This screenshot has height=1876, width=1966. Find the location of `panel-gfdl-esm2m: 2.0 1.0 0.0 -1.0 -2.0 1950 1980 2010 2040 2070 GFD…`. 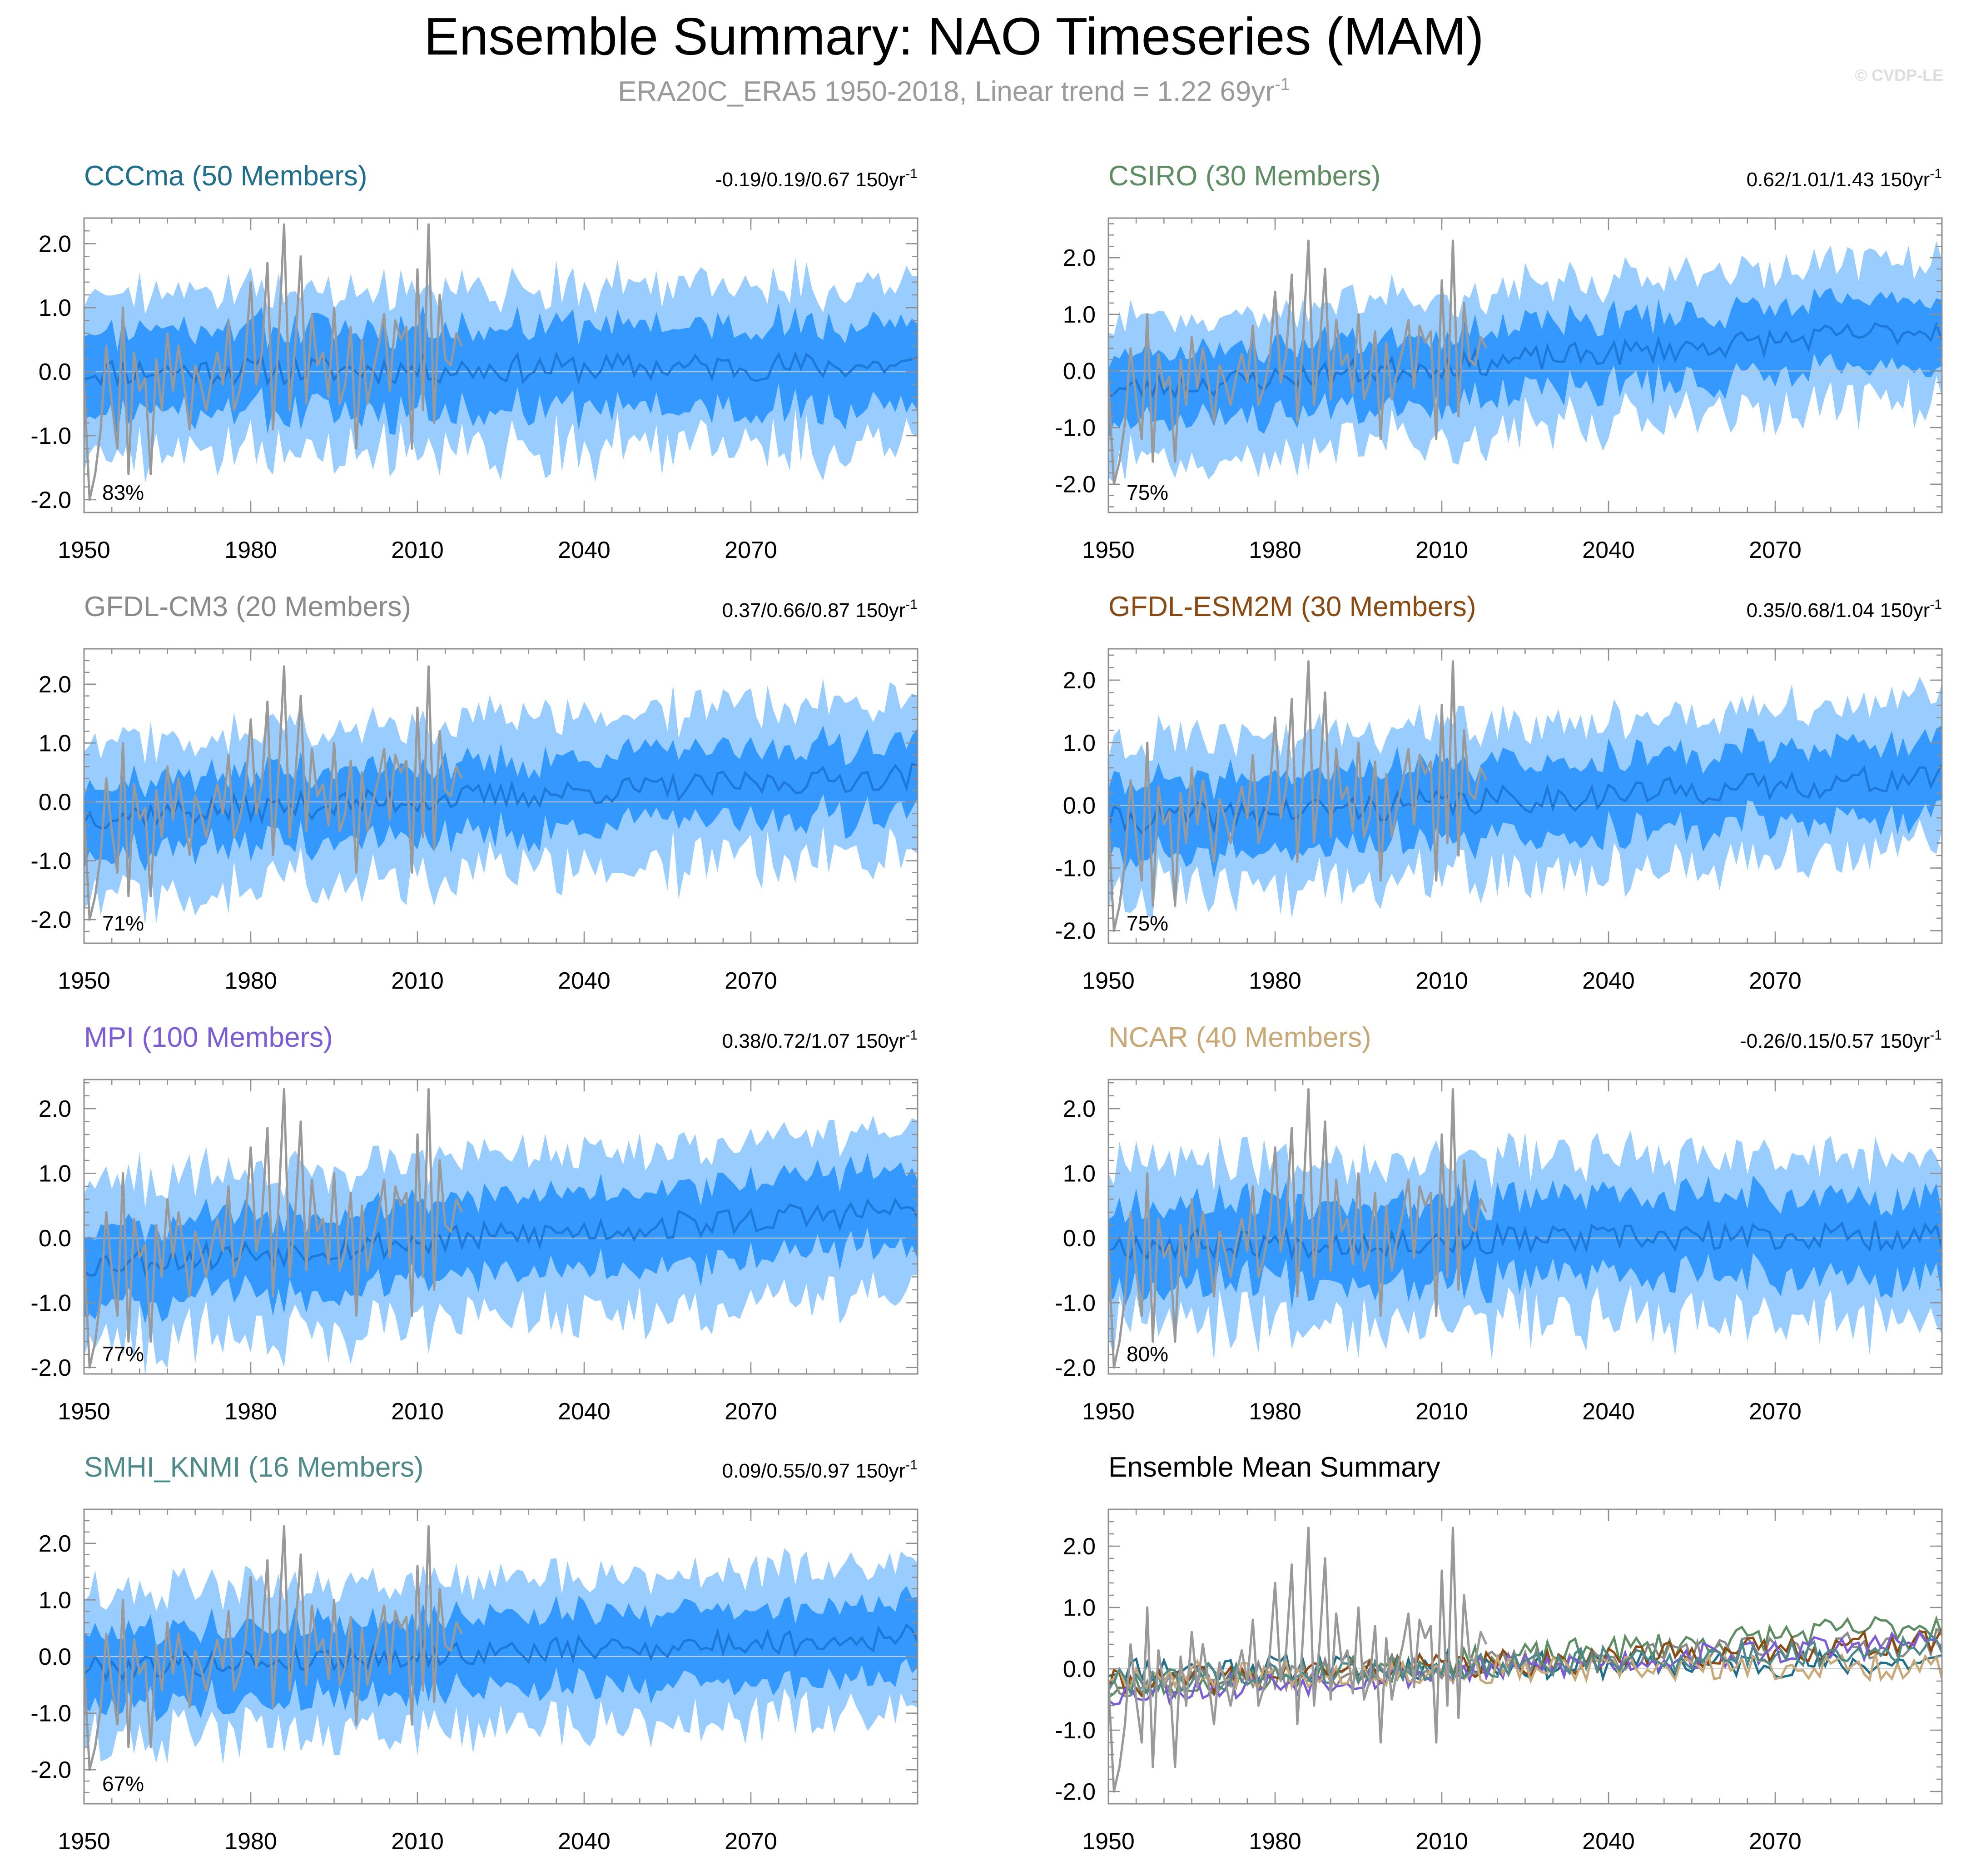

panel-gfdl-esm2m: 2.0 1.0 0.0 -1.0 -2.0 1950 1980 2010 2040 2070 GFD… is located at coordinates (1499, 793).